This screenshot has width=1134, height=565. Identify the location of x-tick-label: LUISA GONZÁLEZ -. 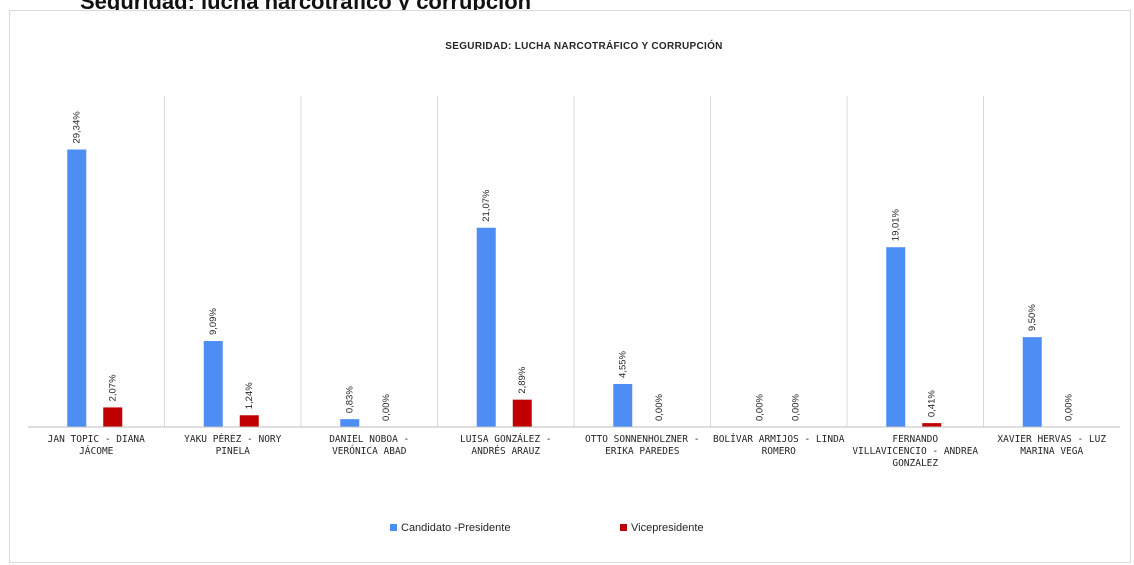
(506, 439).